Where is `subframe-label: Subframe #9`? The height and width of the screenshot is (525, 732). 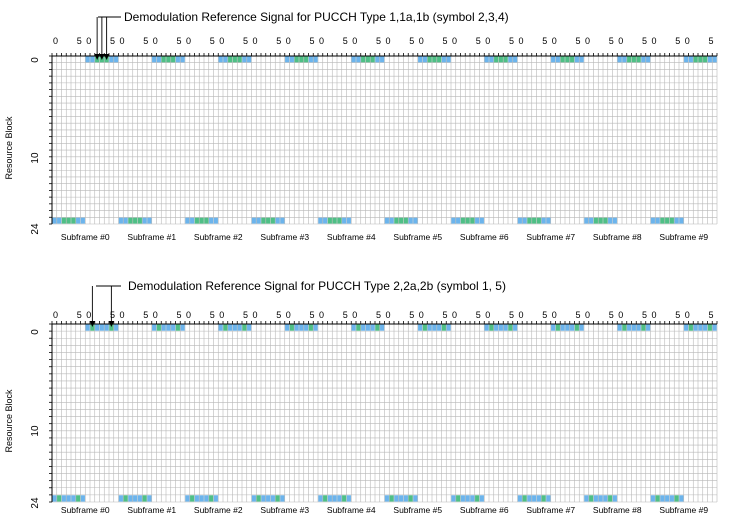
subframe-label: Subframe #9 is located at coordinates (683, 237).